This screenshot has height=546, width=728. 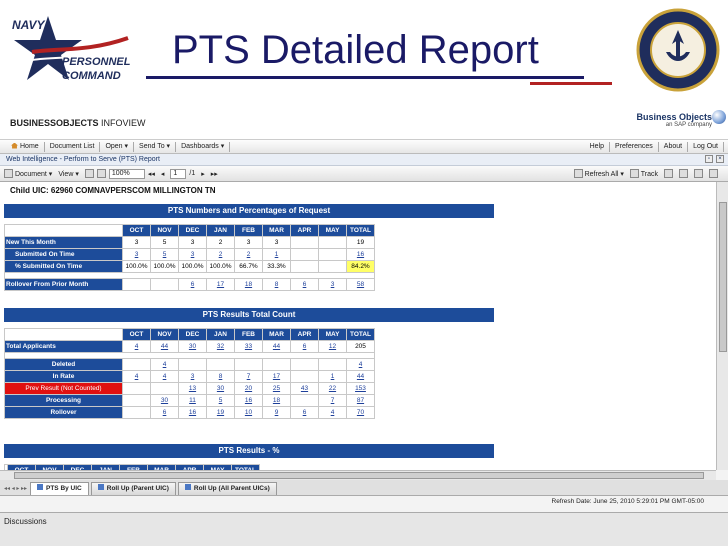 What do you see at coordinates (598, 173) in the screenshot?
I see `refresh-all-button: Refresh All ▾` at bounding box center [598, 173].